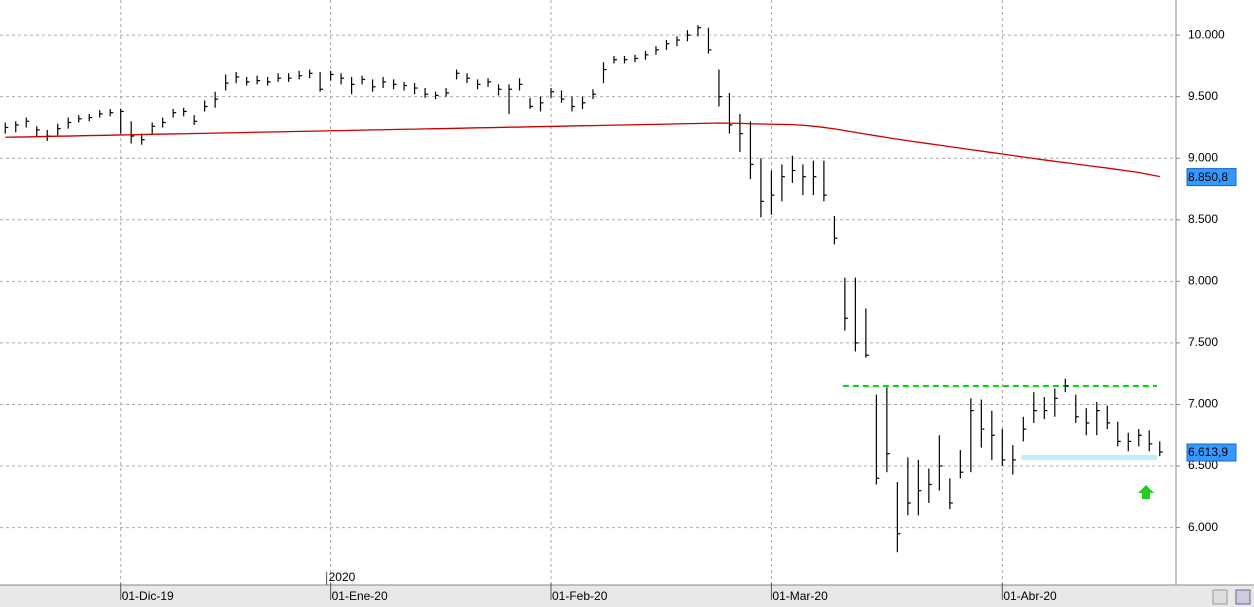 Image resolution: width=1254 pixels, height=607 pixels. I want to click on support-band, so click(1089, 457).